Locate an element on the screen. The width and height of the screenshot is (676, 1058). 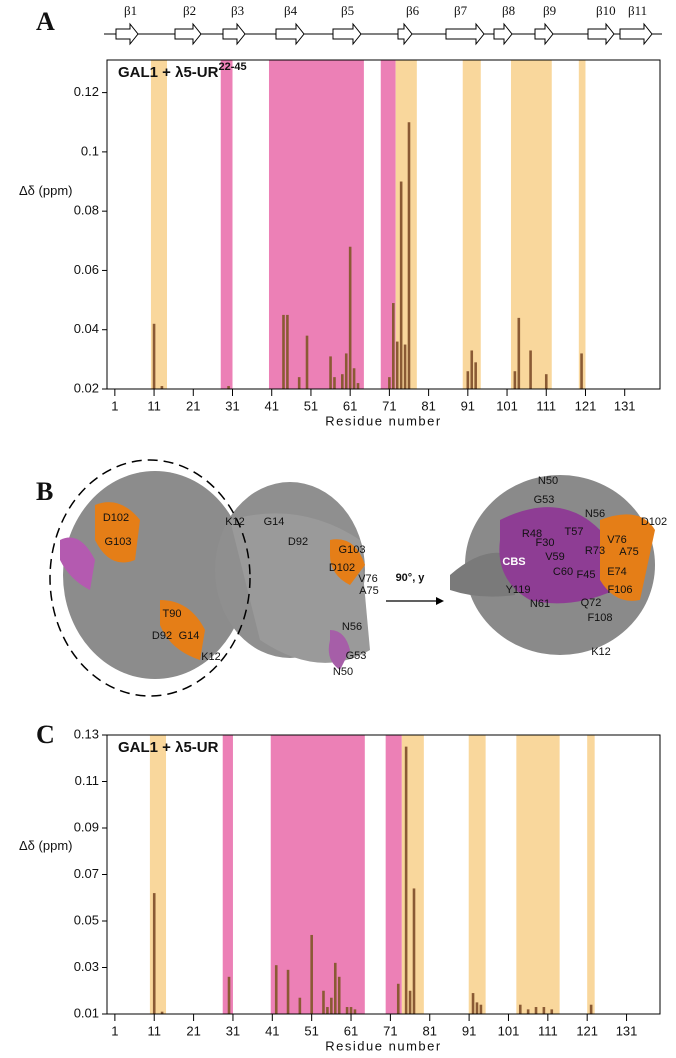
residue-label: T90 is located at coordinates (172, 614).